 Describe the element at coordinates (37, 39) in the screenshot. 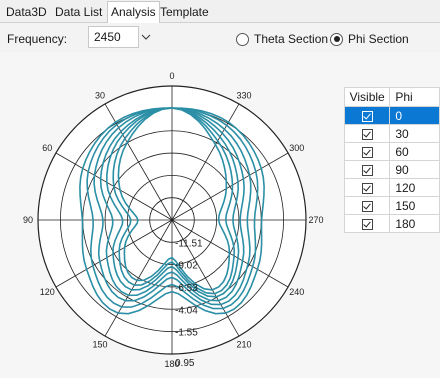

I see `frequency-label: Frequency:` at that location.